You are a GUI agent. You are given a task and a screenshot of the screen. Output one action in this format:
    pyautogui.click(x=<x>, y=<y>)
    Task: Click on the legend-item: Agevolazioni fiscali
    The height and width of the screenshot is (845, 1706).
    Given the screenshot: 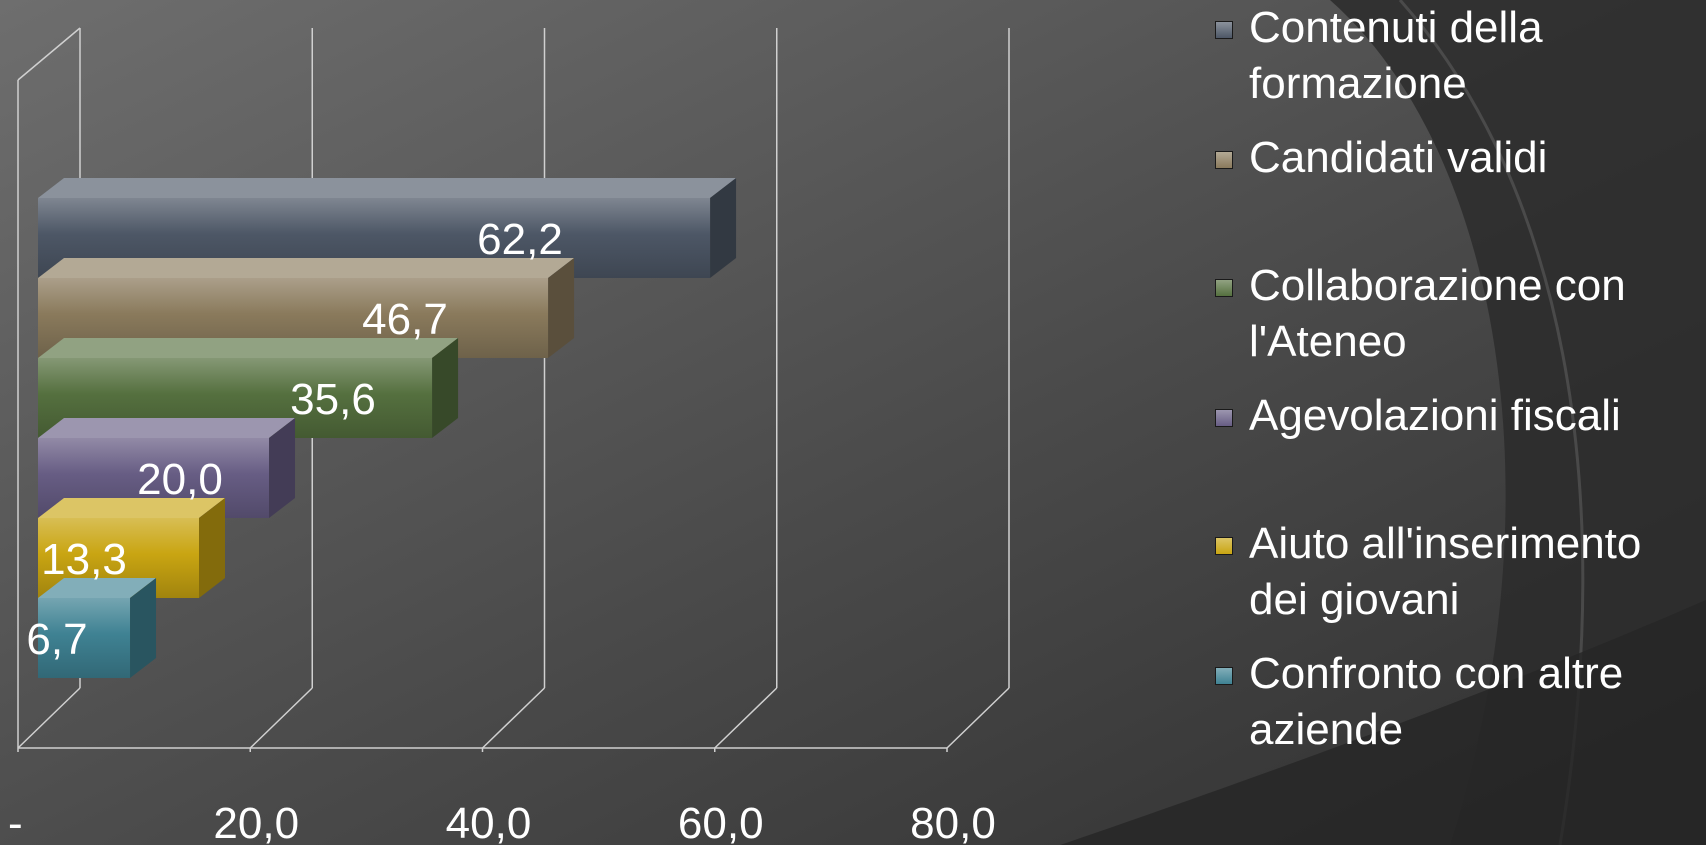 What is the action you would take?
    pyautogui.click(x=1452, y=416)
    